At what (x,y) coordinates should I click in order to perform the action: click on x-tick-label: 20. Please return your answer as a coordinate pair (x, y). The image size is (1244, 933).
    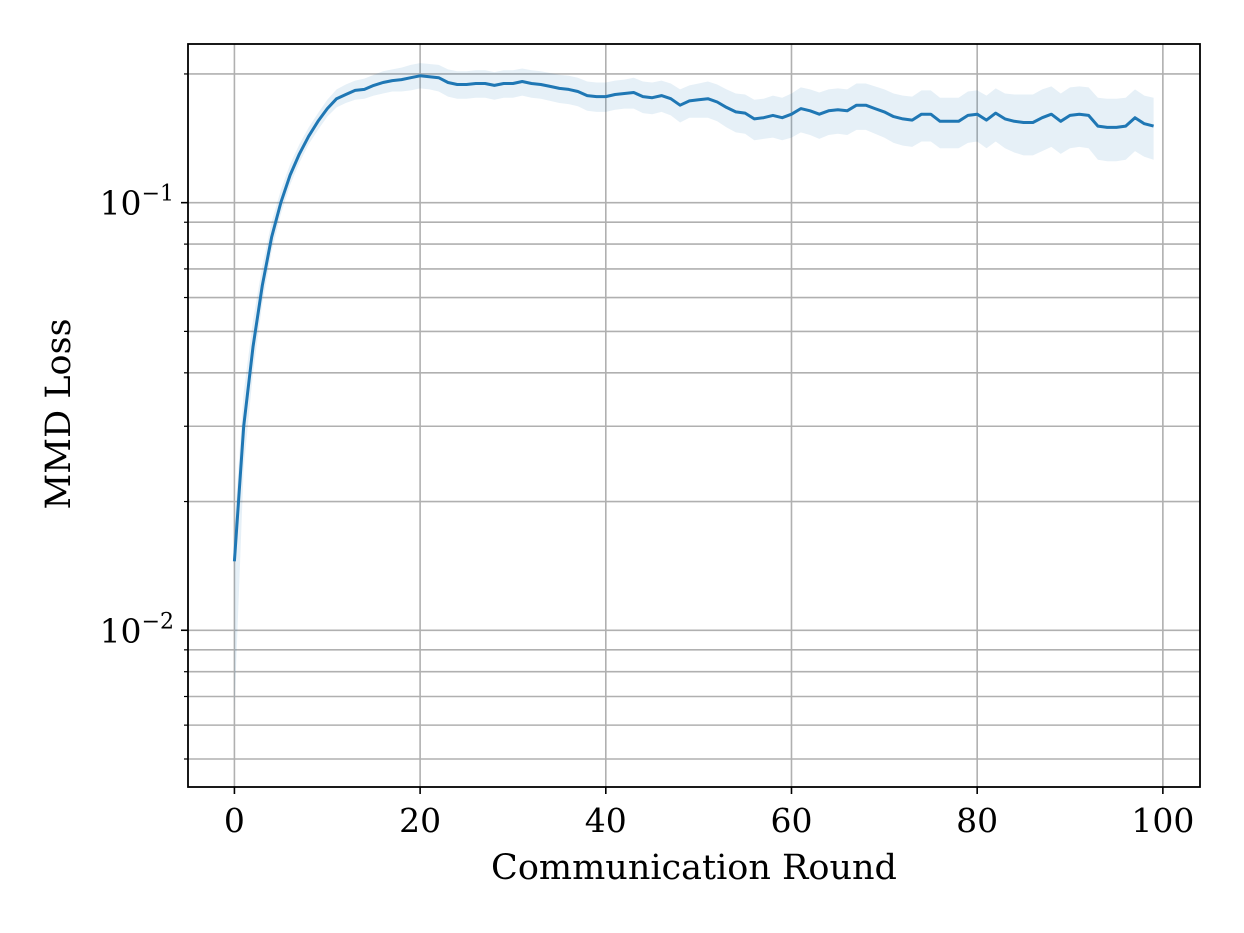
    Looking at the image, I should click on (420, 820).